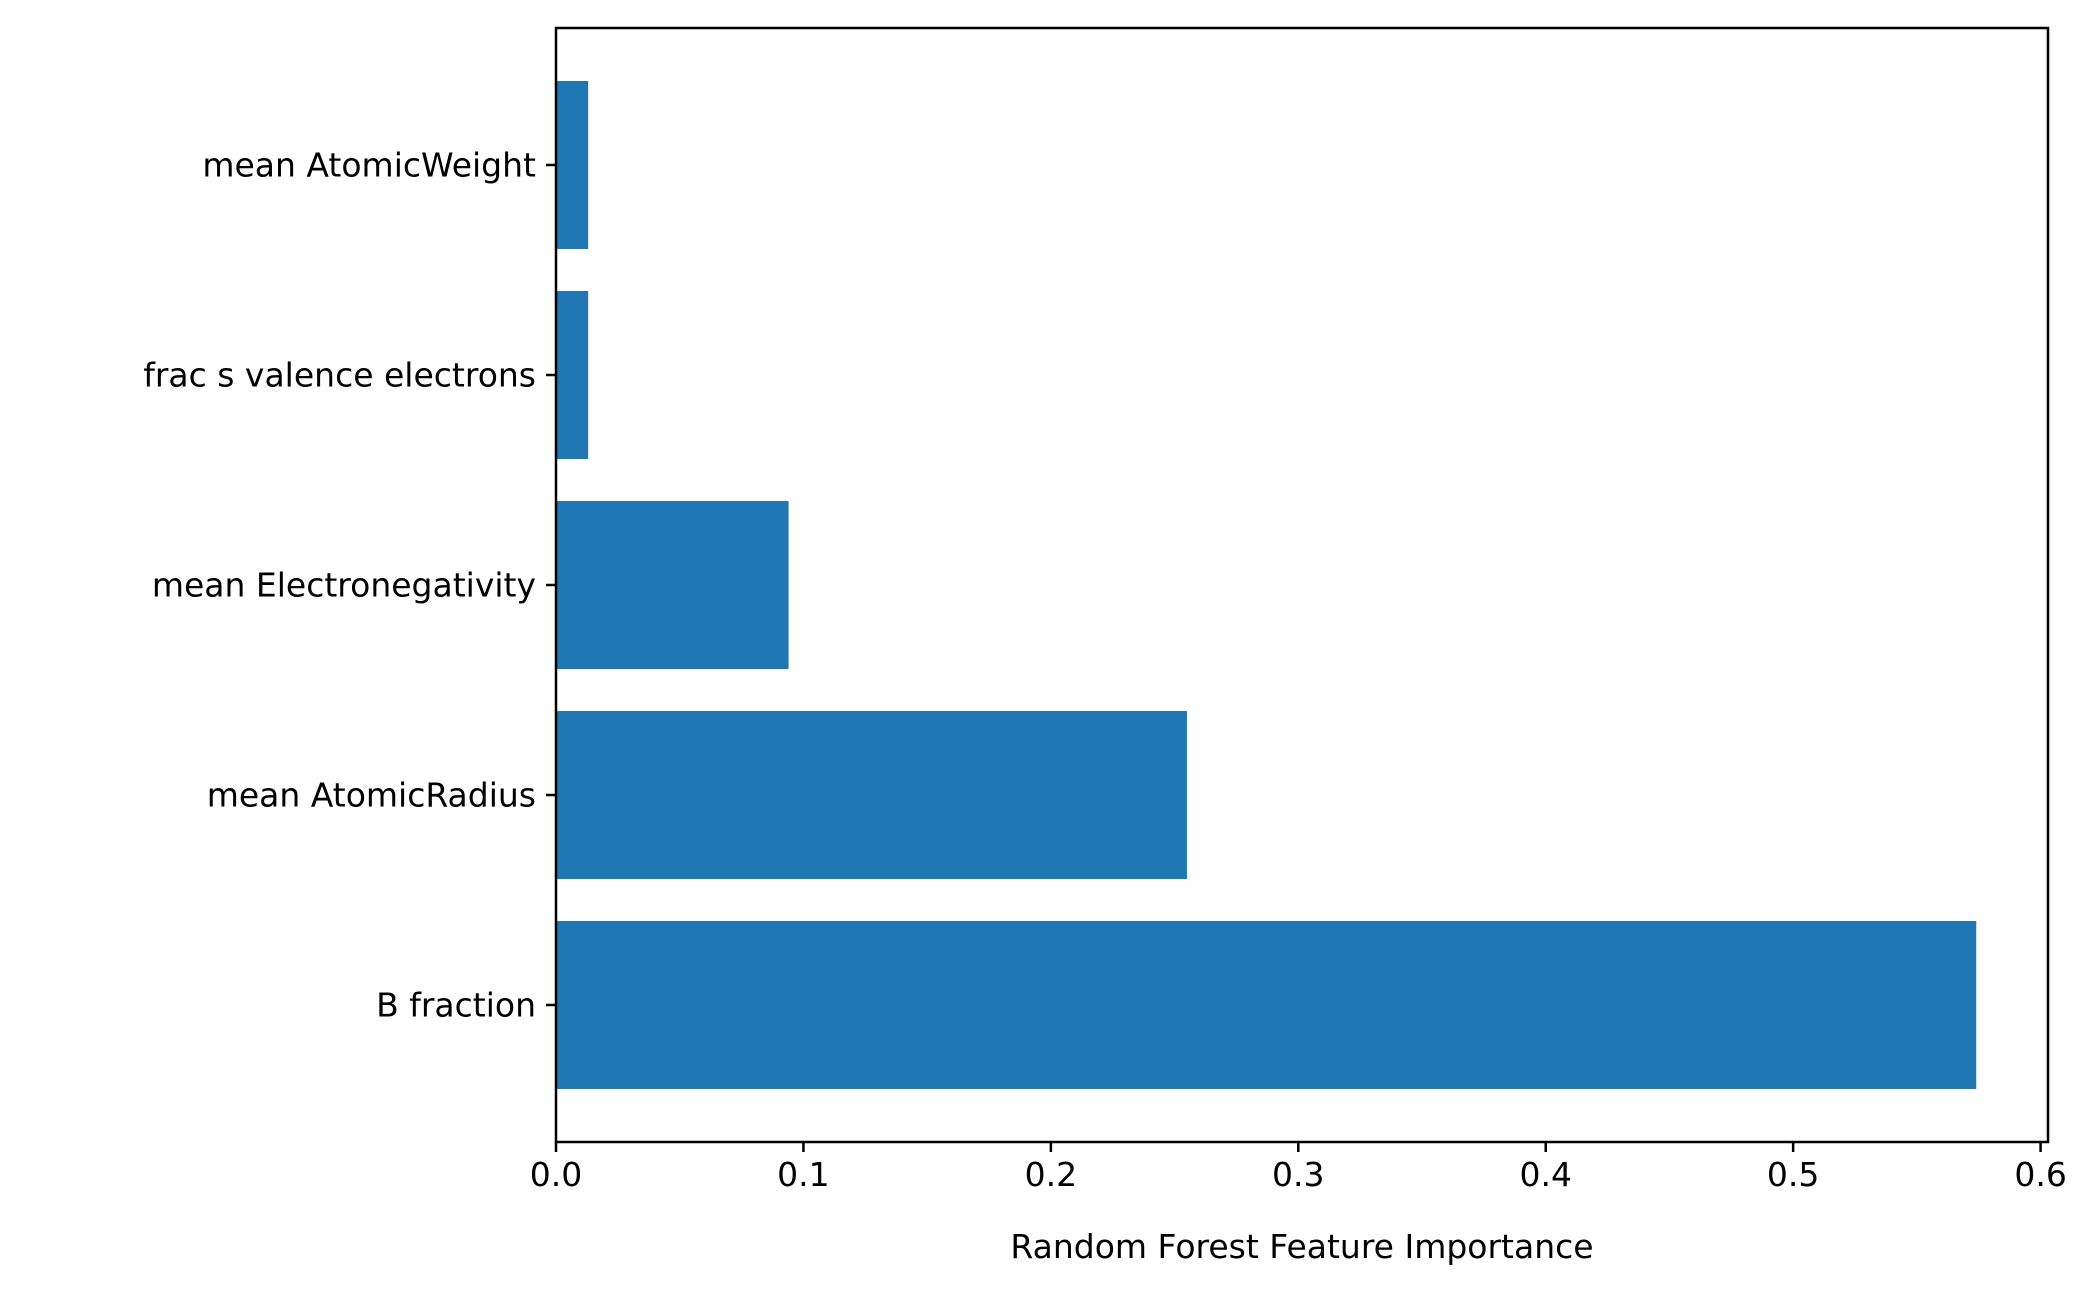 This screenshot has height=1294, width=2099. Describe the element at coordinates (803, 1174) in the screenshot. I see `x-tick-label: 0.1` at that location.